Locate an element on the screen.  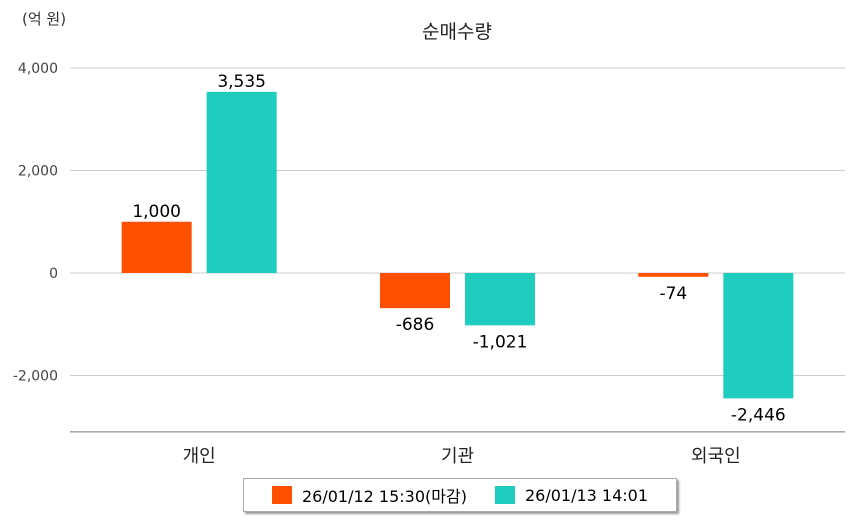
y-tick-label: 2,000 is located at coordinates (38, 172).